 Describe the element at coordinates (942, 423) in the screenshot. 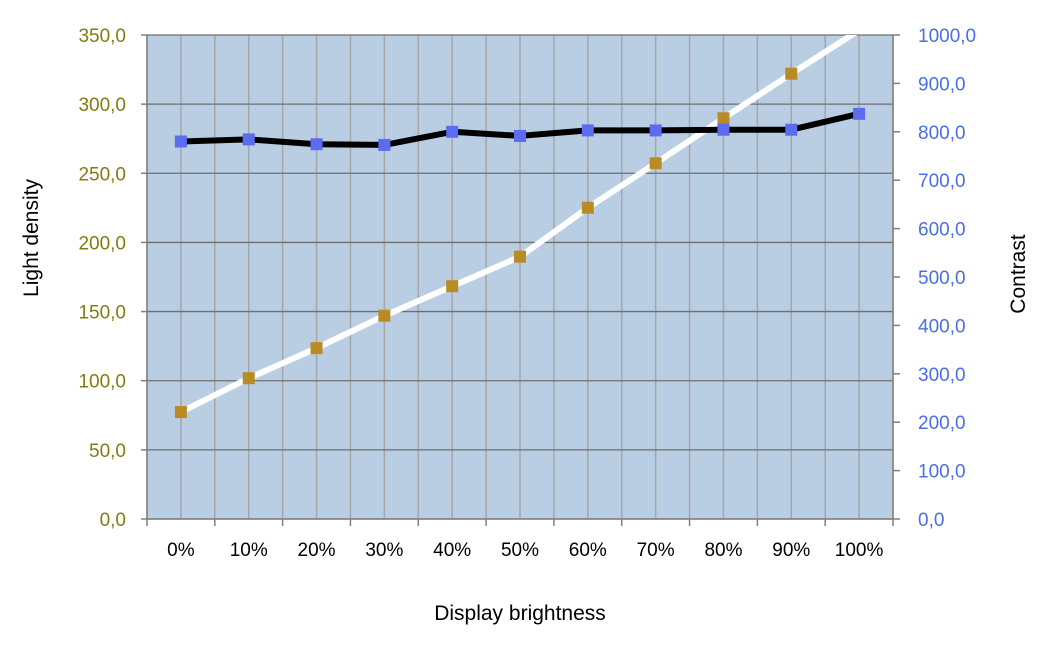

I see `y2-tick-label: 200,0` at that location.